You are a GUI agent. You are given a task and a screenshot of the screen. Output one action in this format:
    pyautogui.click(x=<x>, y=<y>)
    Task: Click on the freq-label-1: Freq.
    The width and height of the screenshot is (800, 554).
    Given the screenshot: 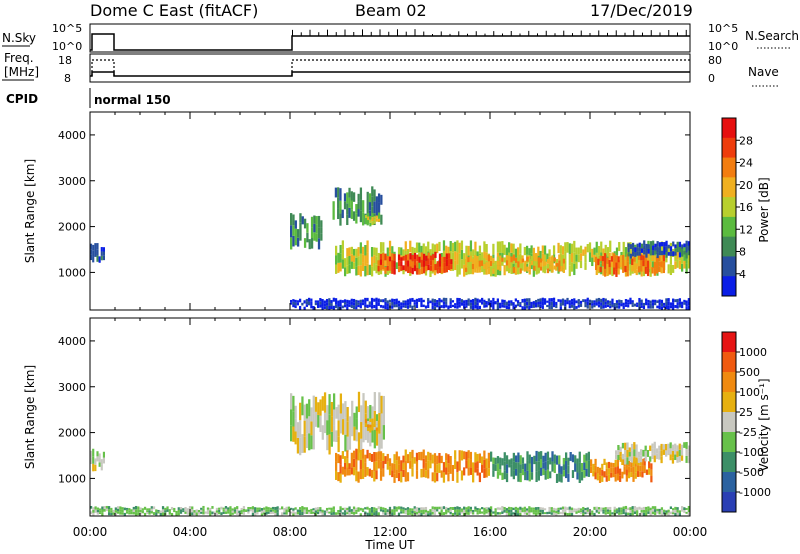 What is the action you would take?
    pyautogui.click(x=19, y=58)
    